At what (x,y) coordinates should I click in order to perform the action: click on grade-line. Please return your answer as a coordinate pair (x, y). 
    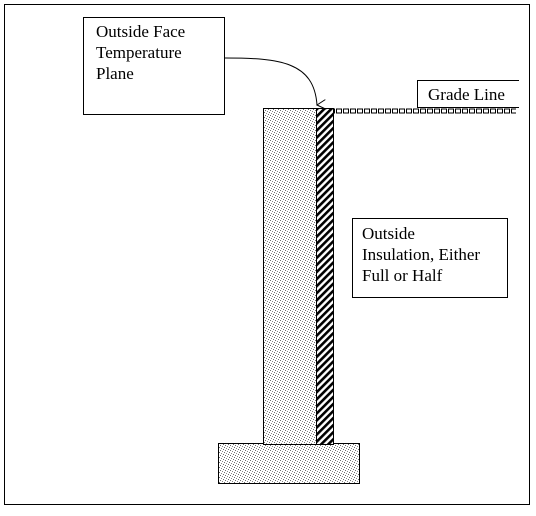
    Looking at the image, I should click on (425, 111).